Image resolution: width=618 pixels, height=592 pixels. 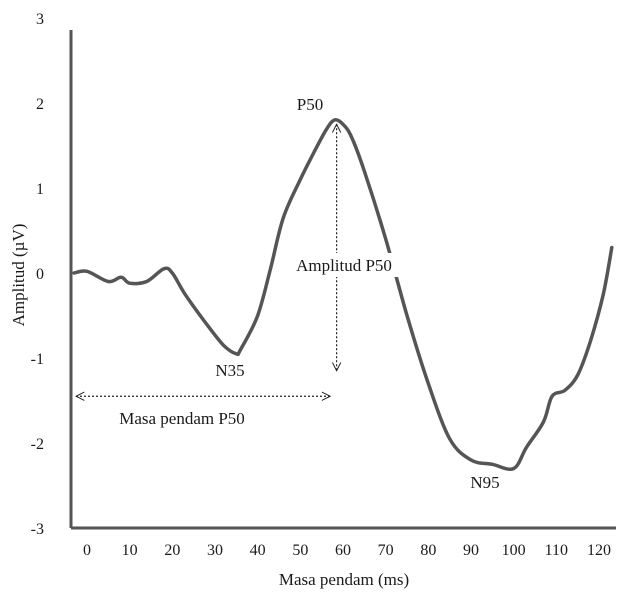 I want to click on x-tick-label: 30, so click(x=215, y=550).